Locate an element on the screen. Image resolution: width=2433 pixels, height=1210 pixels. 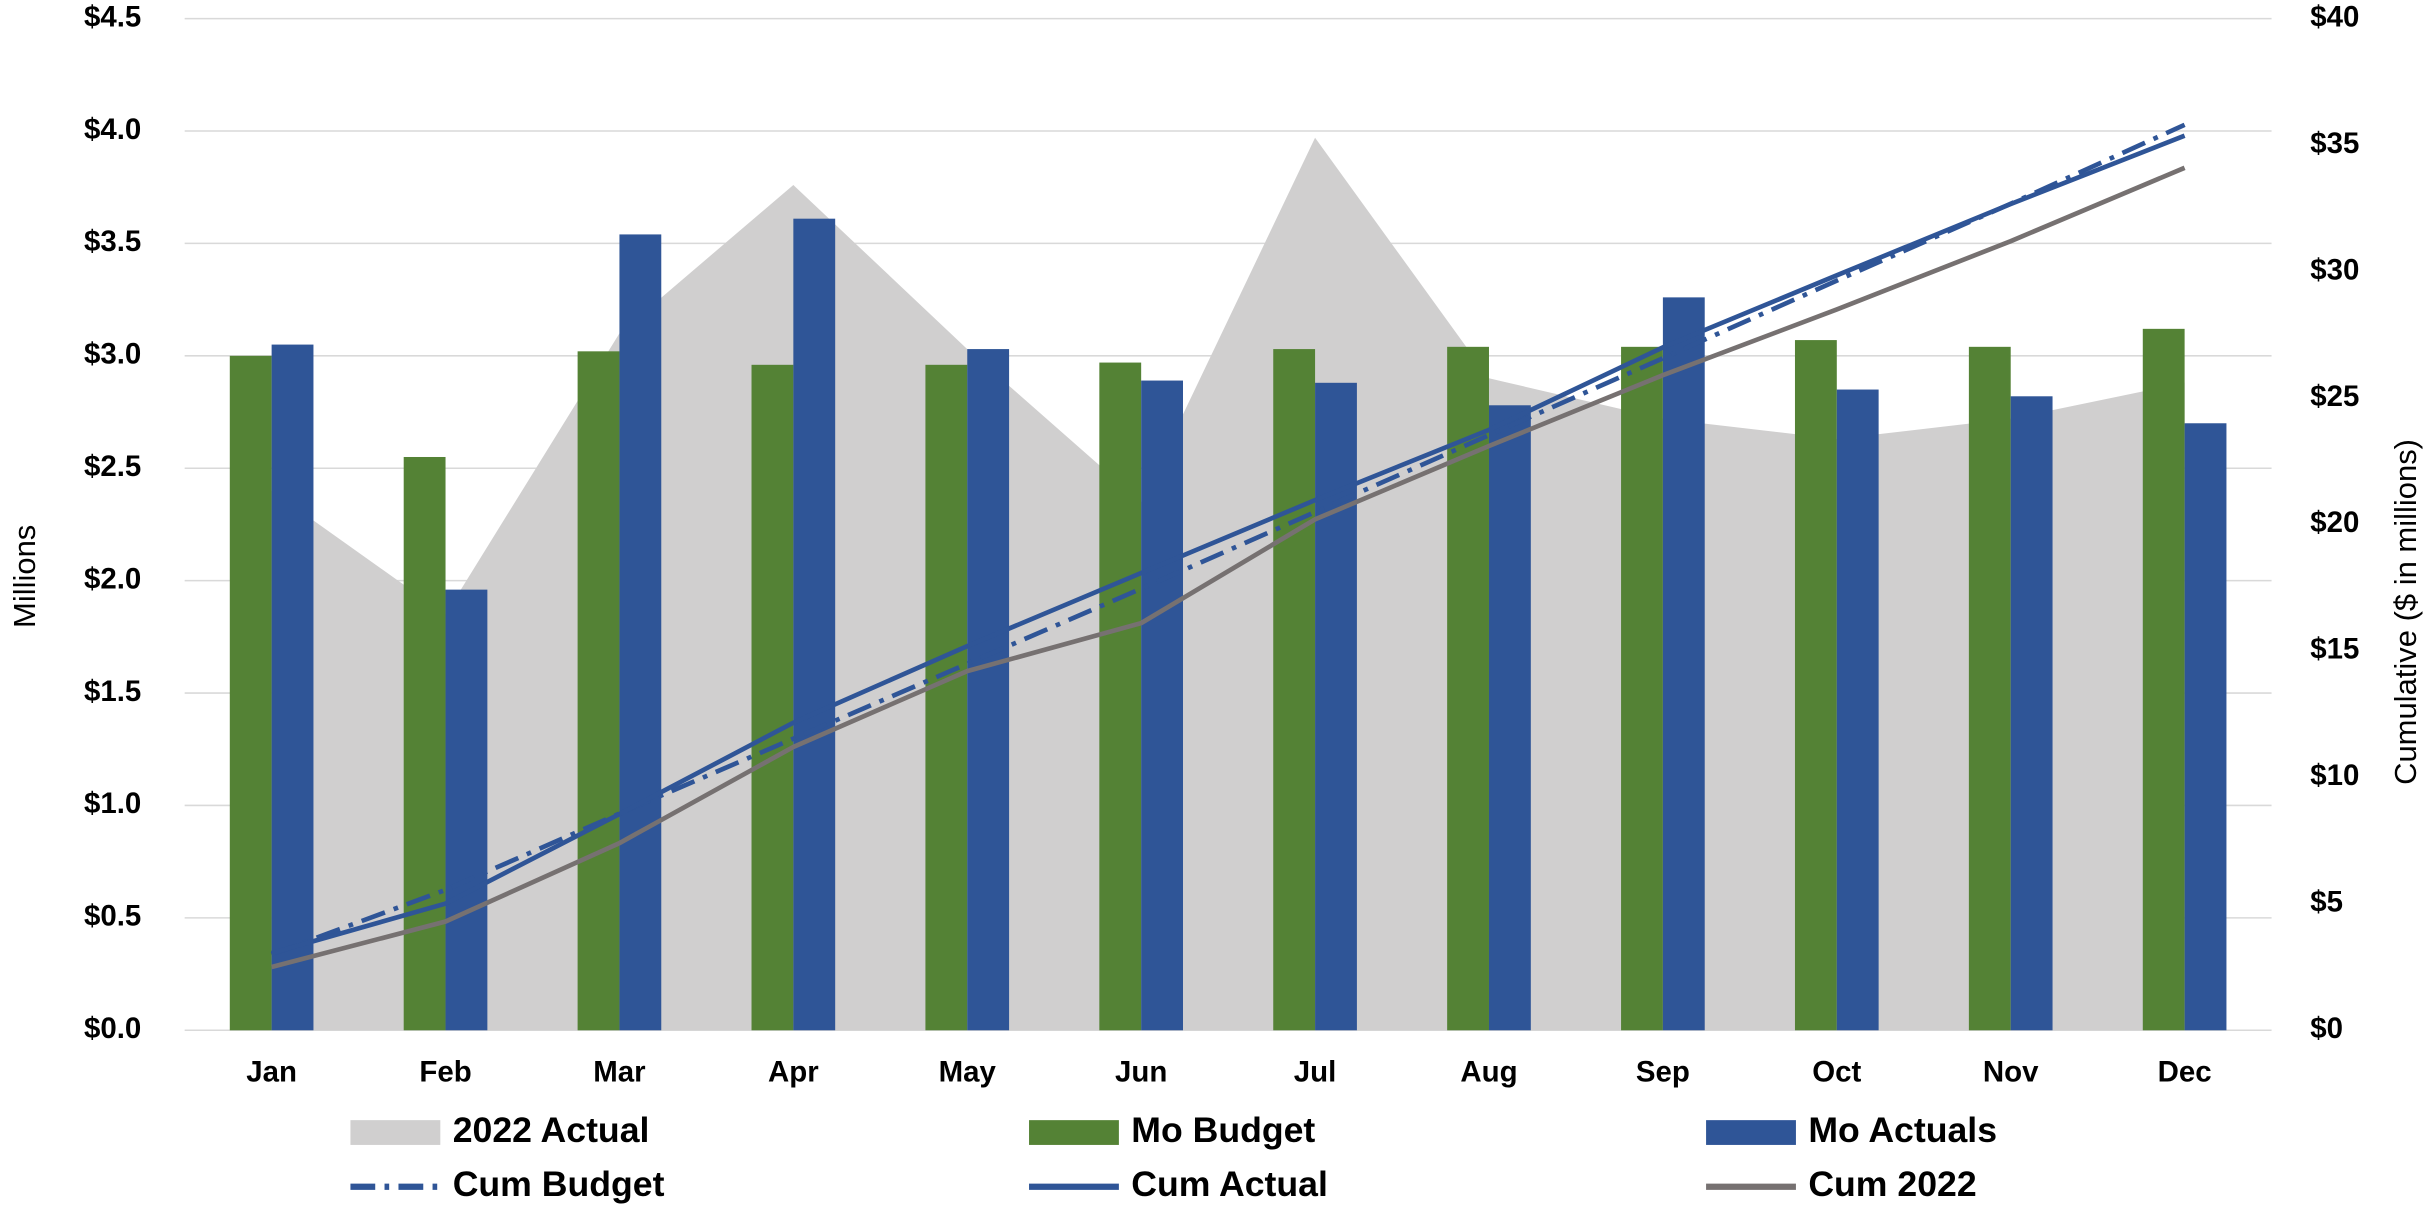
legend-label: Mo Budget is located at coordinates (1223, 1130).